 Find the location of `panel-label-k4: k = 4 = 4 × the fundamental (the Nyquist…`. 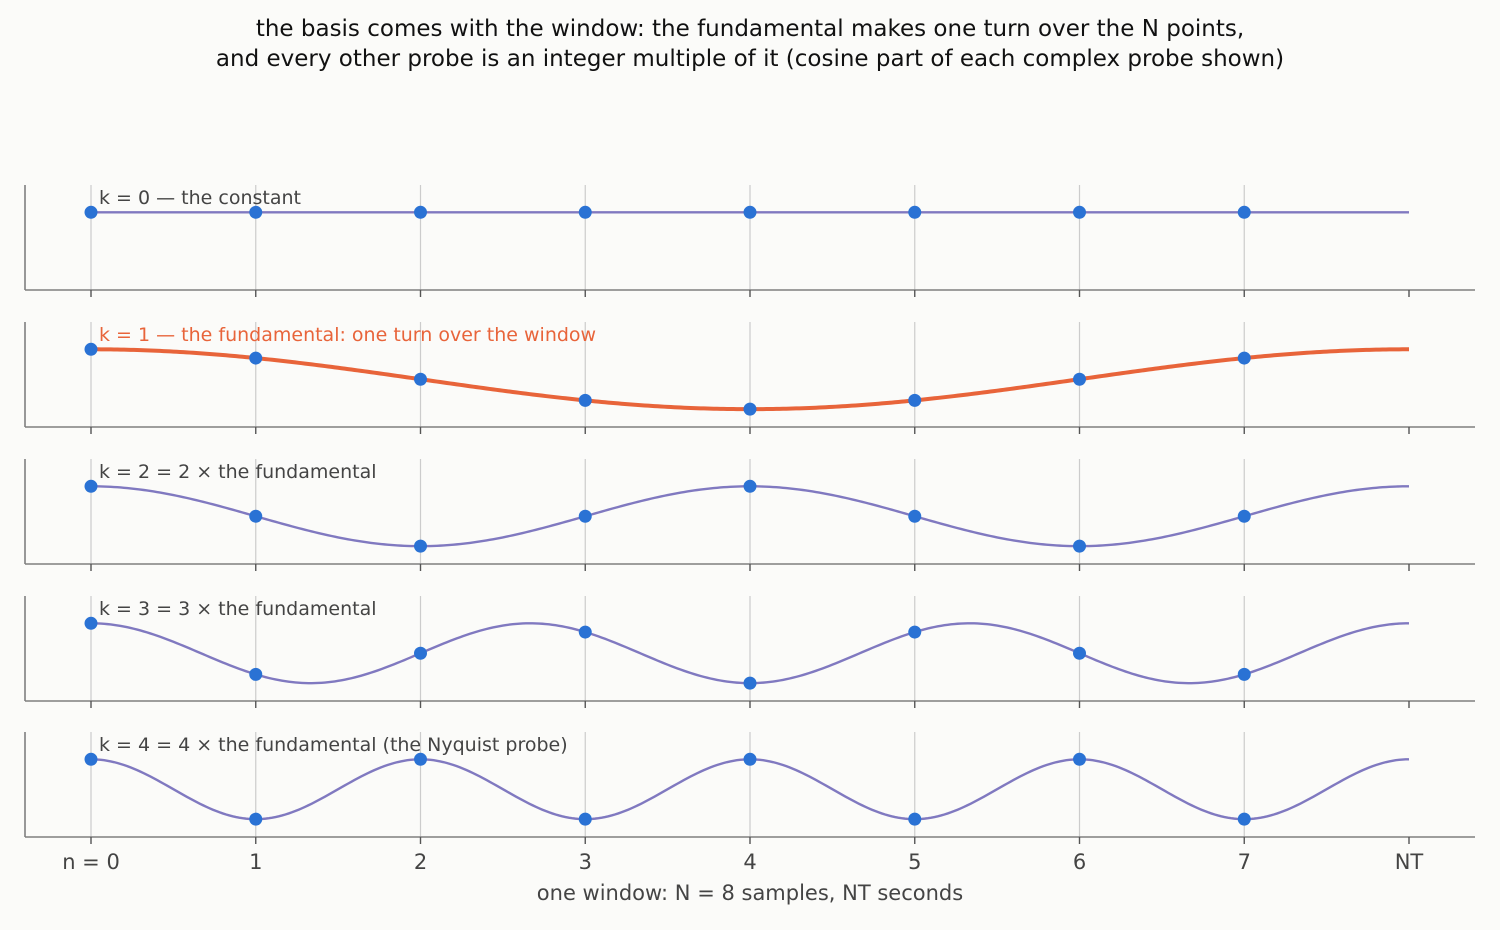

panel-label-k4: k = 4 = 4 × the fundamental (the Nyquist… is located at coordinates (333, 745).